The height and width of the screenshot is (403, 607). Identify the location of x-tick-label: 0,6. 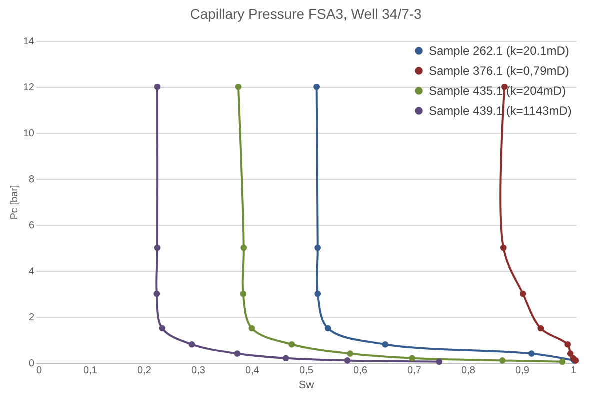
(361, 371).